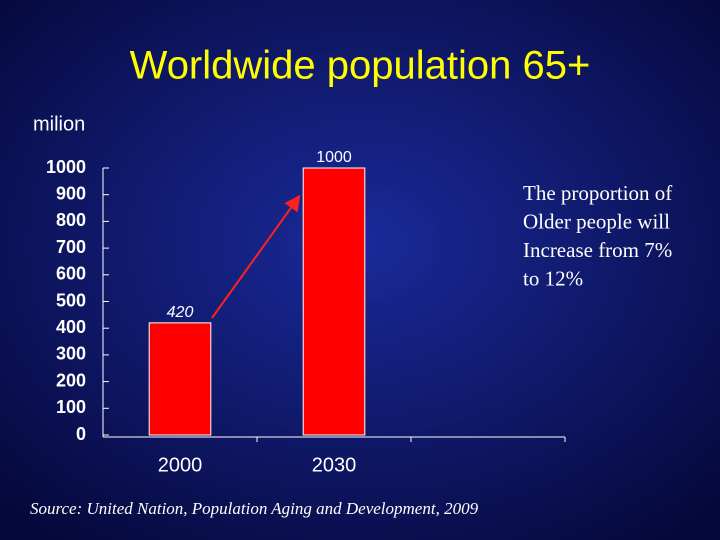  I want to click on y-tick-label: 700, so click(71, 247).